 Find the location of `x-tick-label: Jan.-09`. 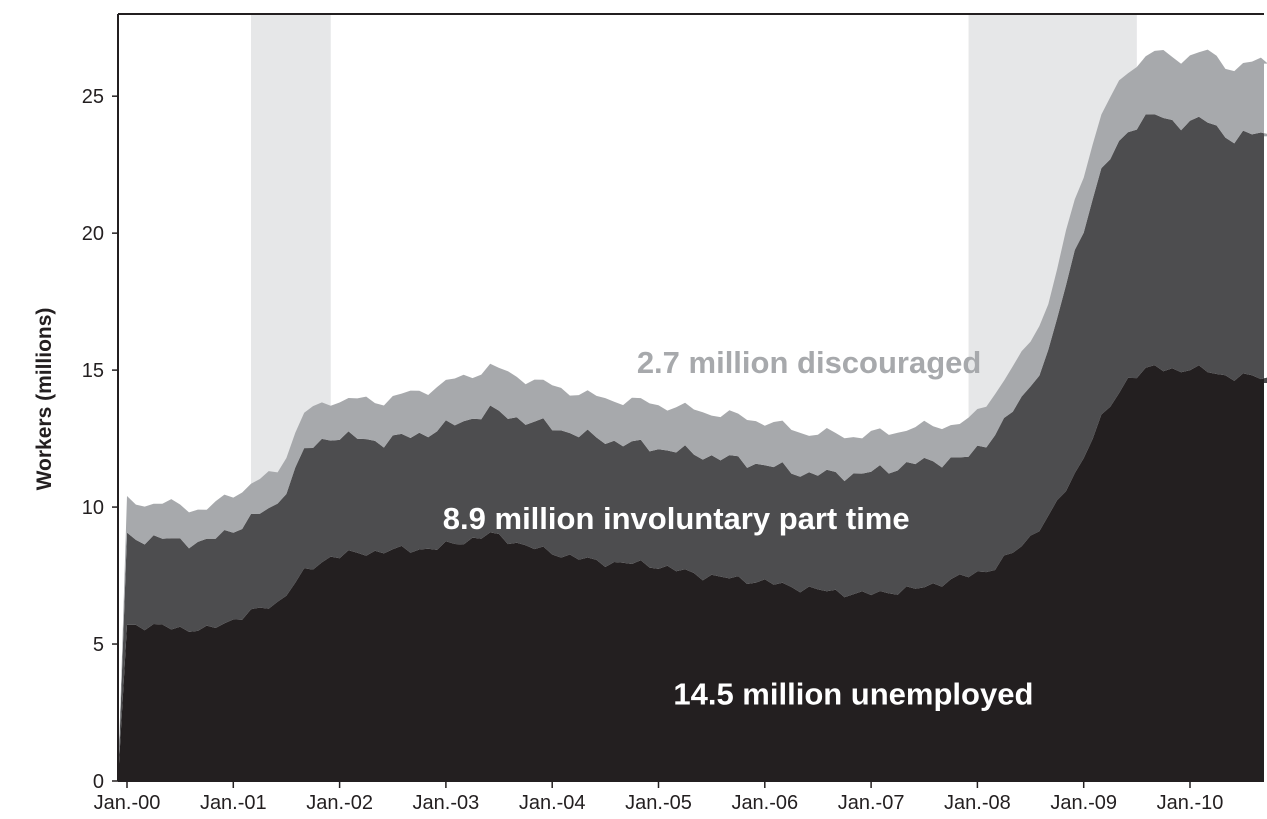

x-tick-label: Jan.-09 is located at coordinates (1083, 803).